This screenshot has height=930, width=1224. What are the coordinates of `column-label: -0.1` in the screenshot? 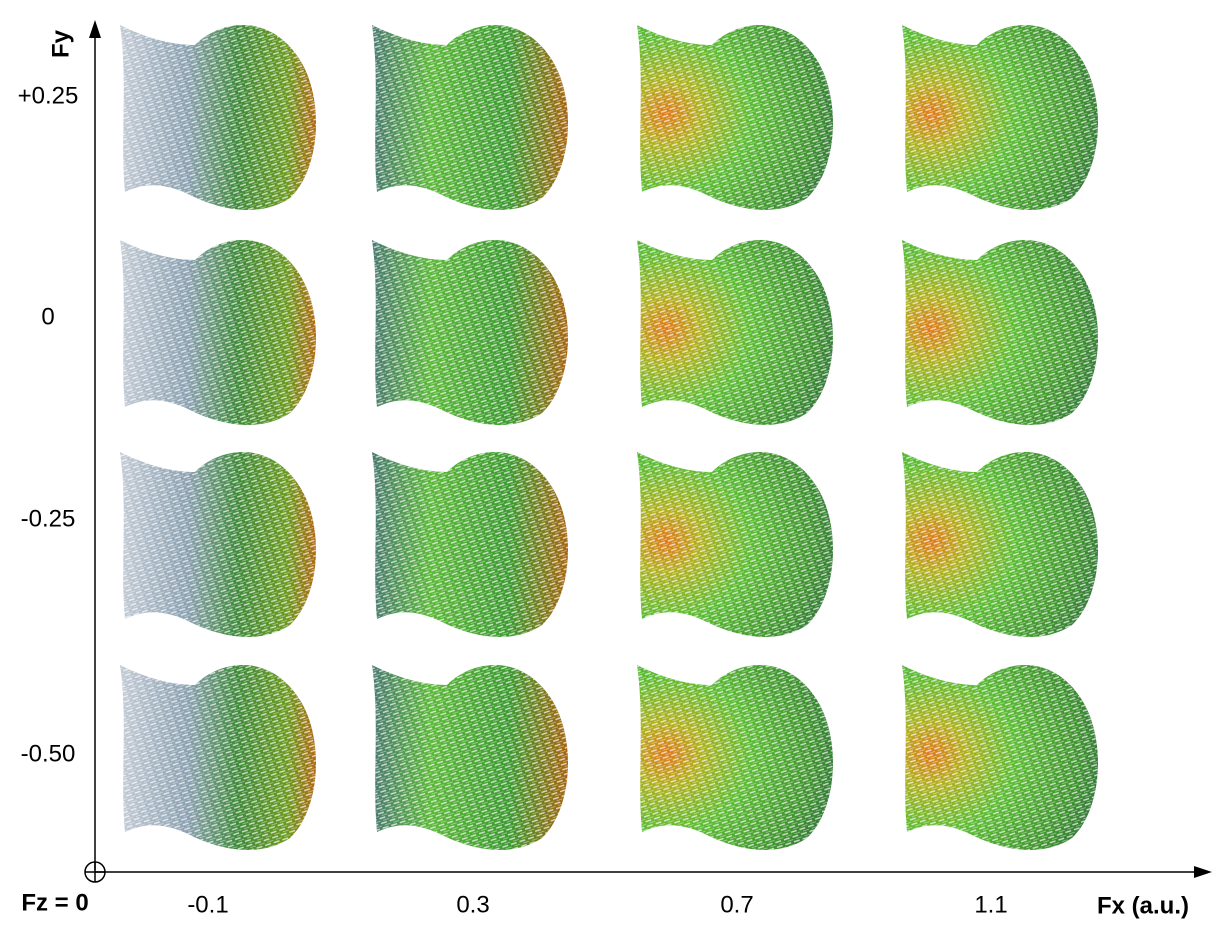 It's located at (207, 904).